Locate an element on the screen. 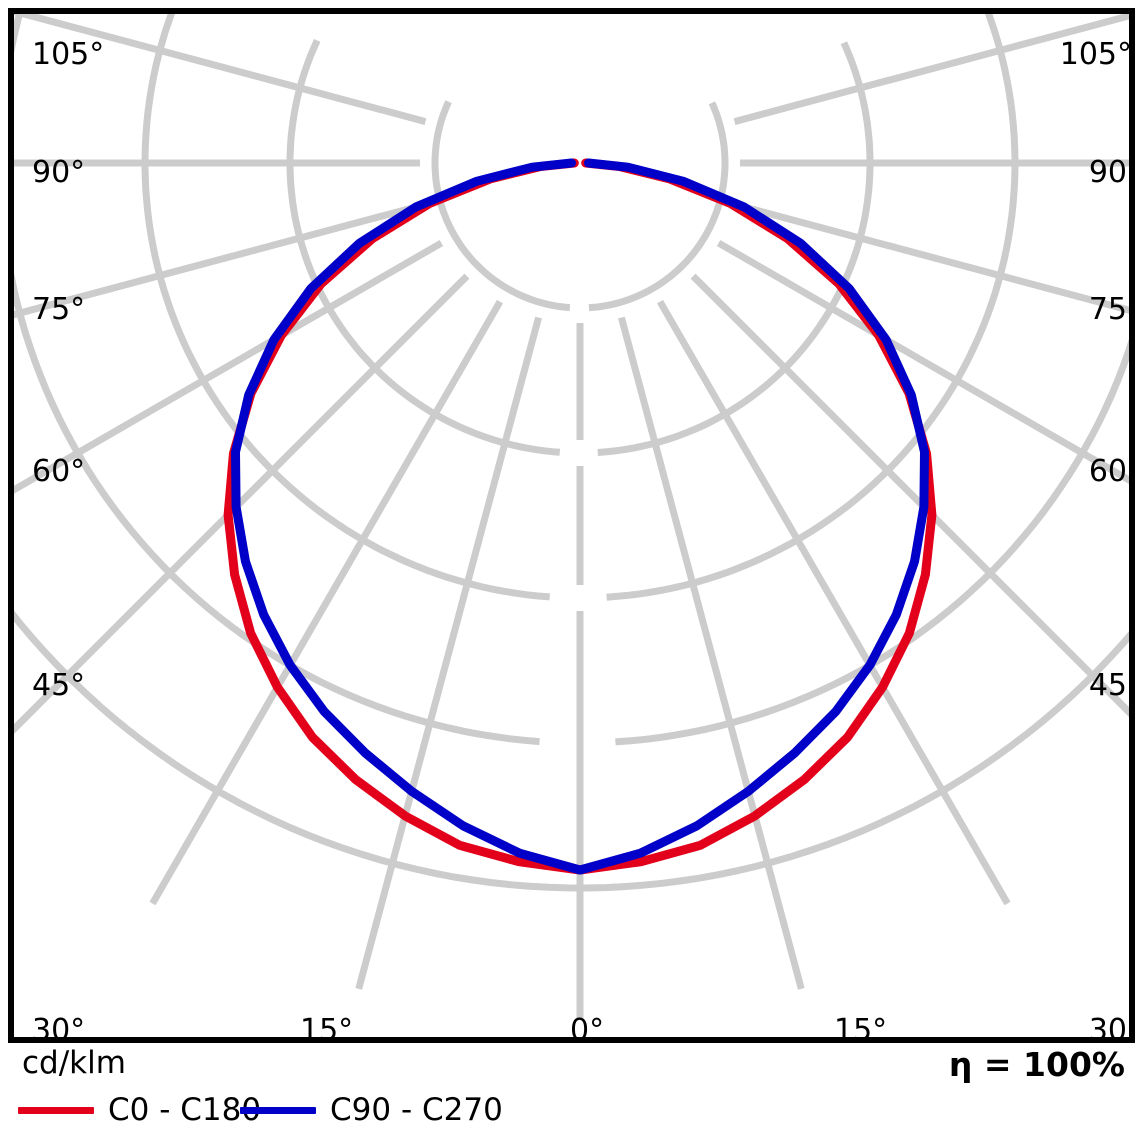  units-label: cd/klm is located at coordinates (74, 1063).